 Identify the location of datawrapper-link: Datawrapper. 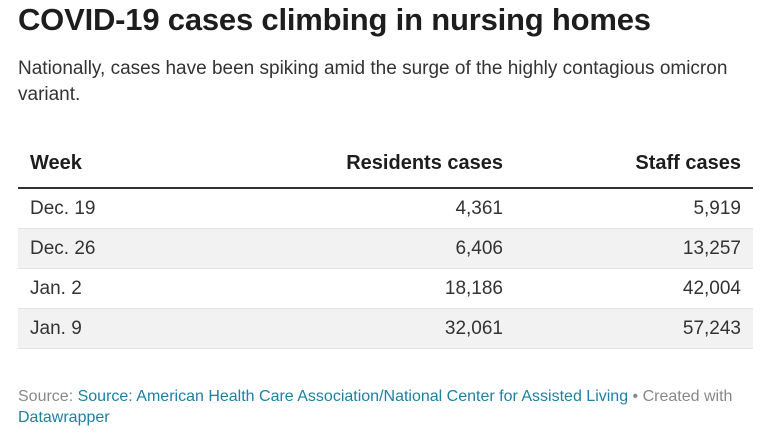
(64, 417).